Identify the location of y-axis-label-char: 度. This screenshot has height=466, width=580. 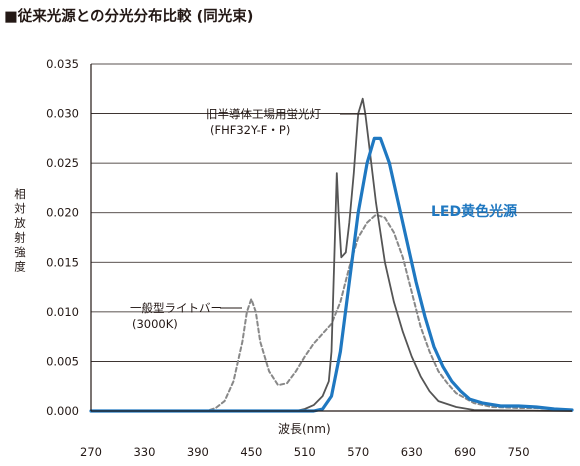
(20, 267).